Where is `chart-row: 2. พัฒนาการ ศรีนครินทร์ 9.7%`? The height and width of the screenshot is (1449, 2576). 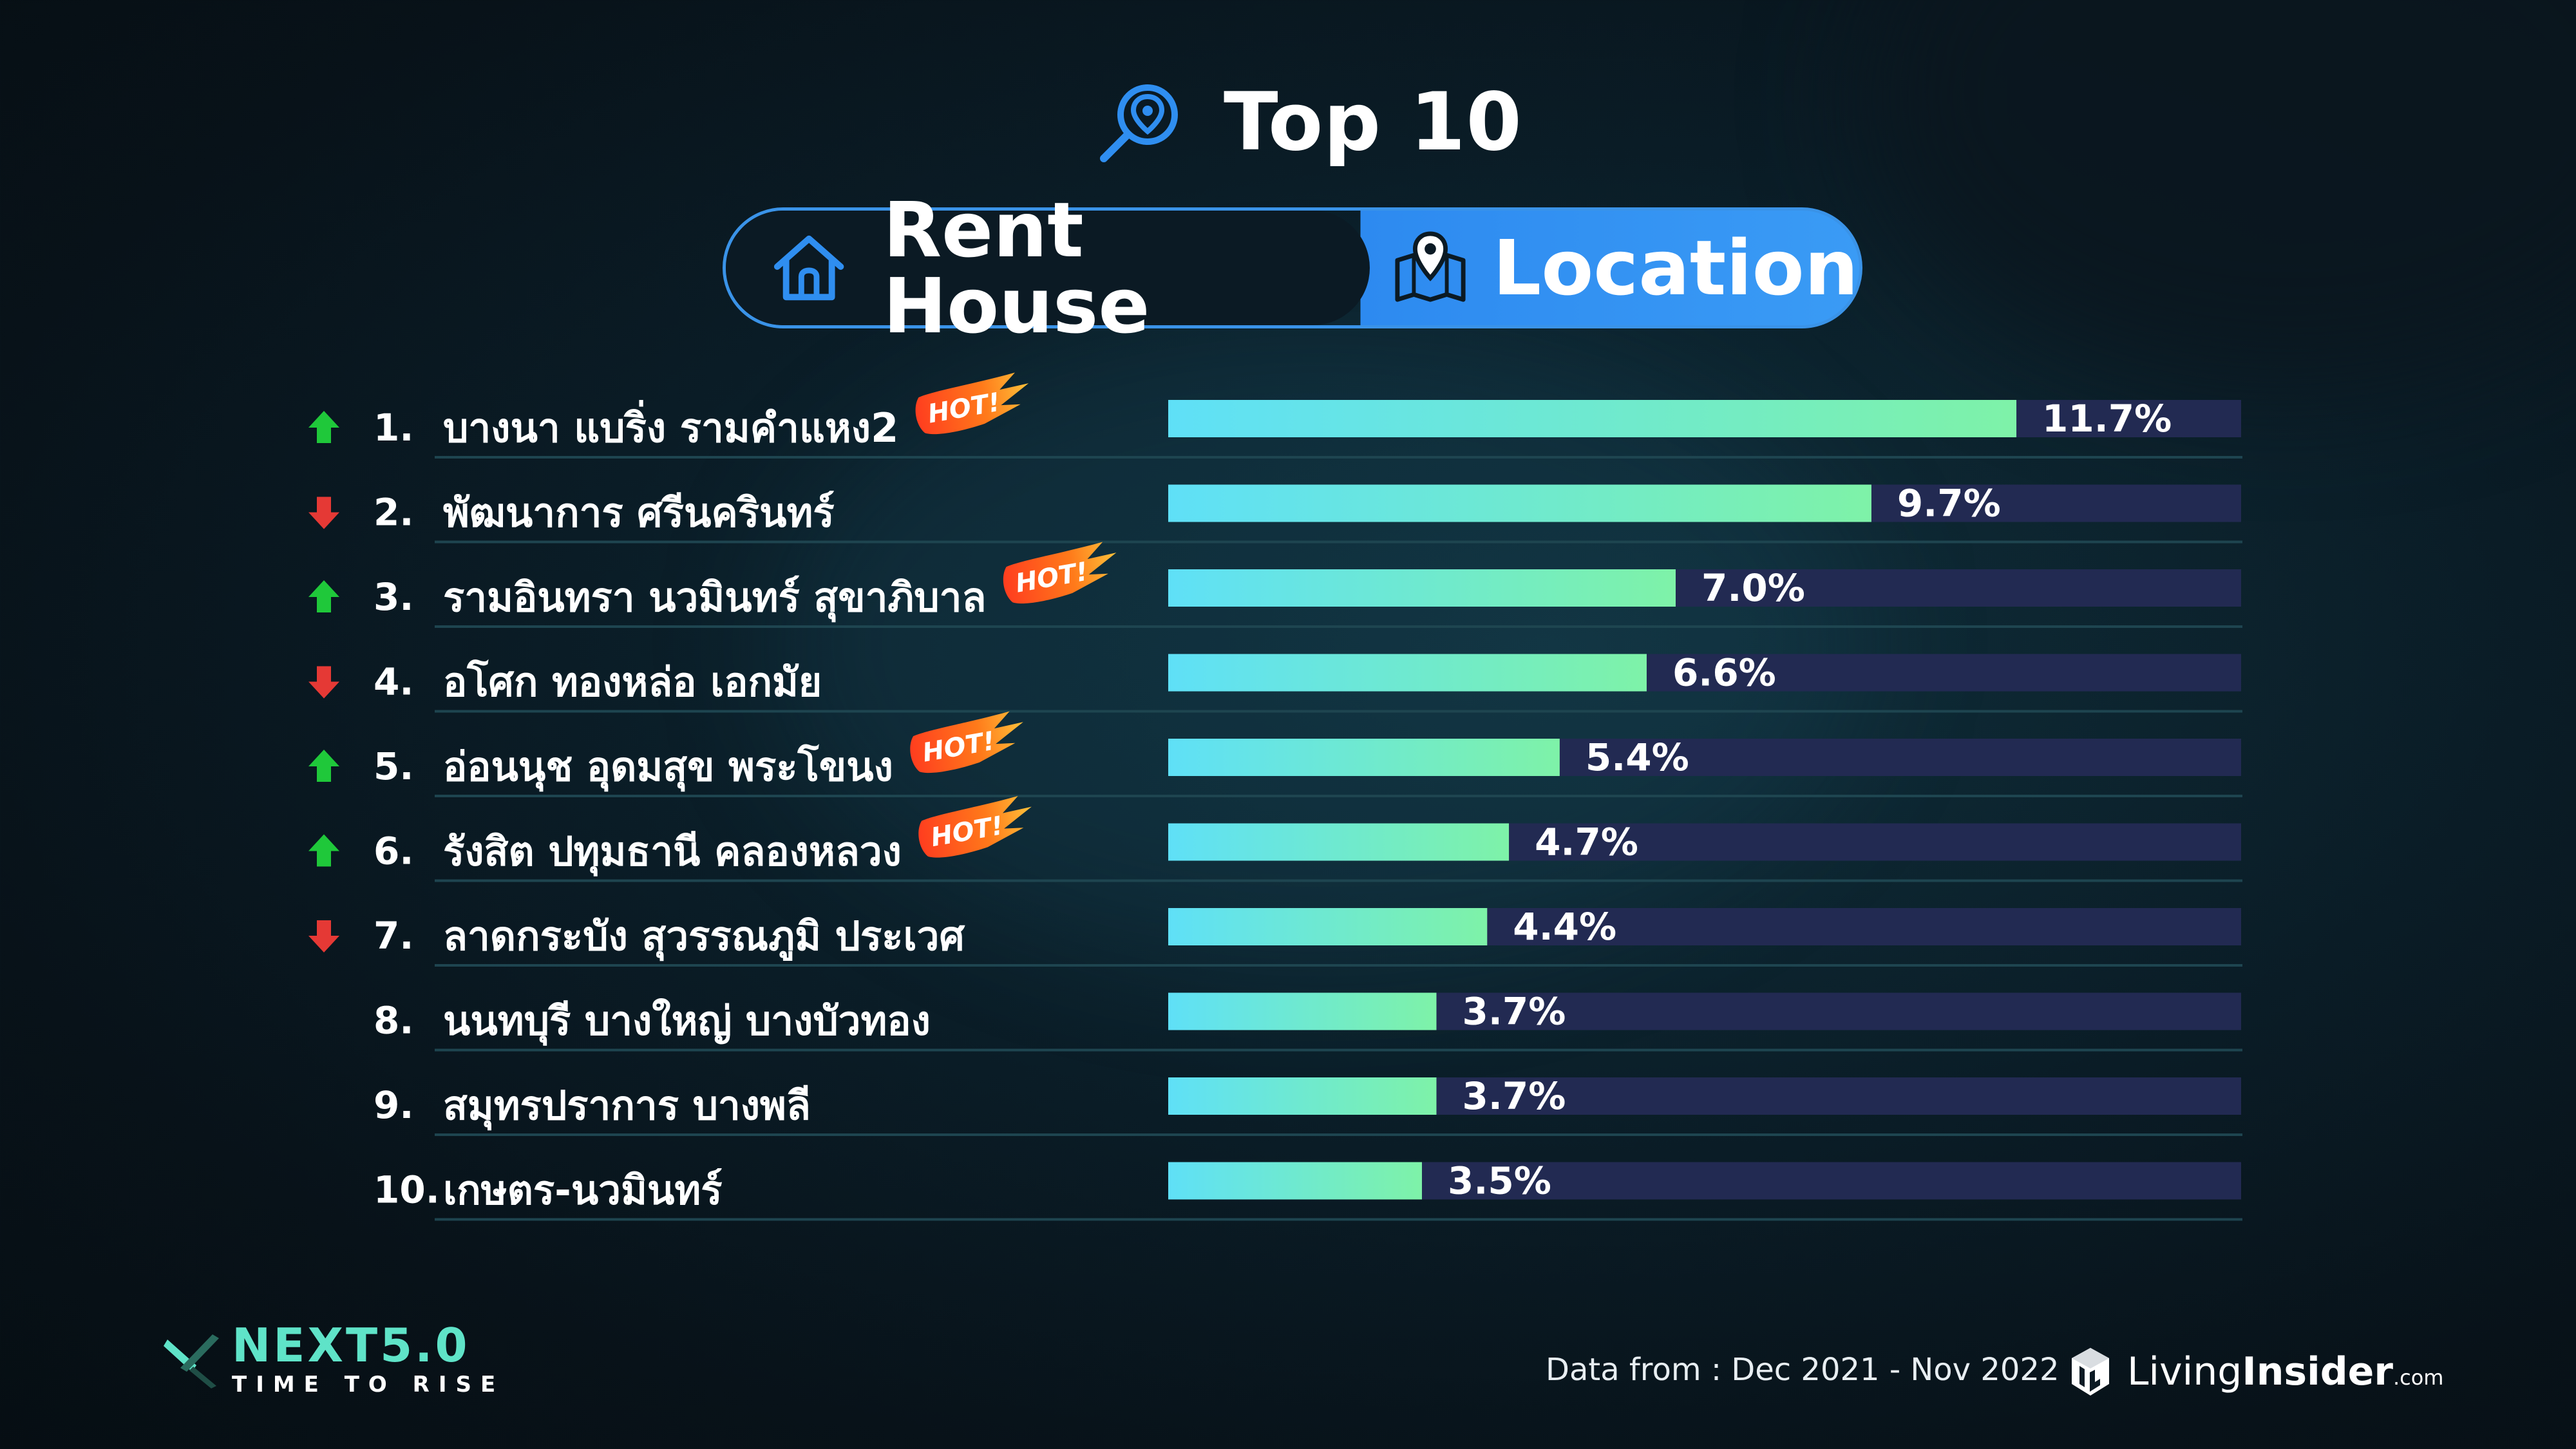
chart-row: 2. พัฒนาการ ศรีนครินทร์ 9.7% is located at coordinates (1275, 513).